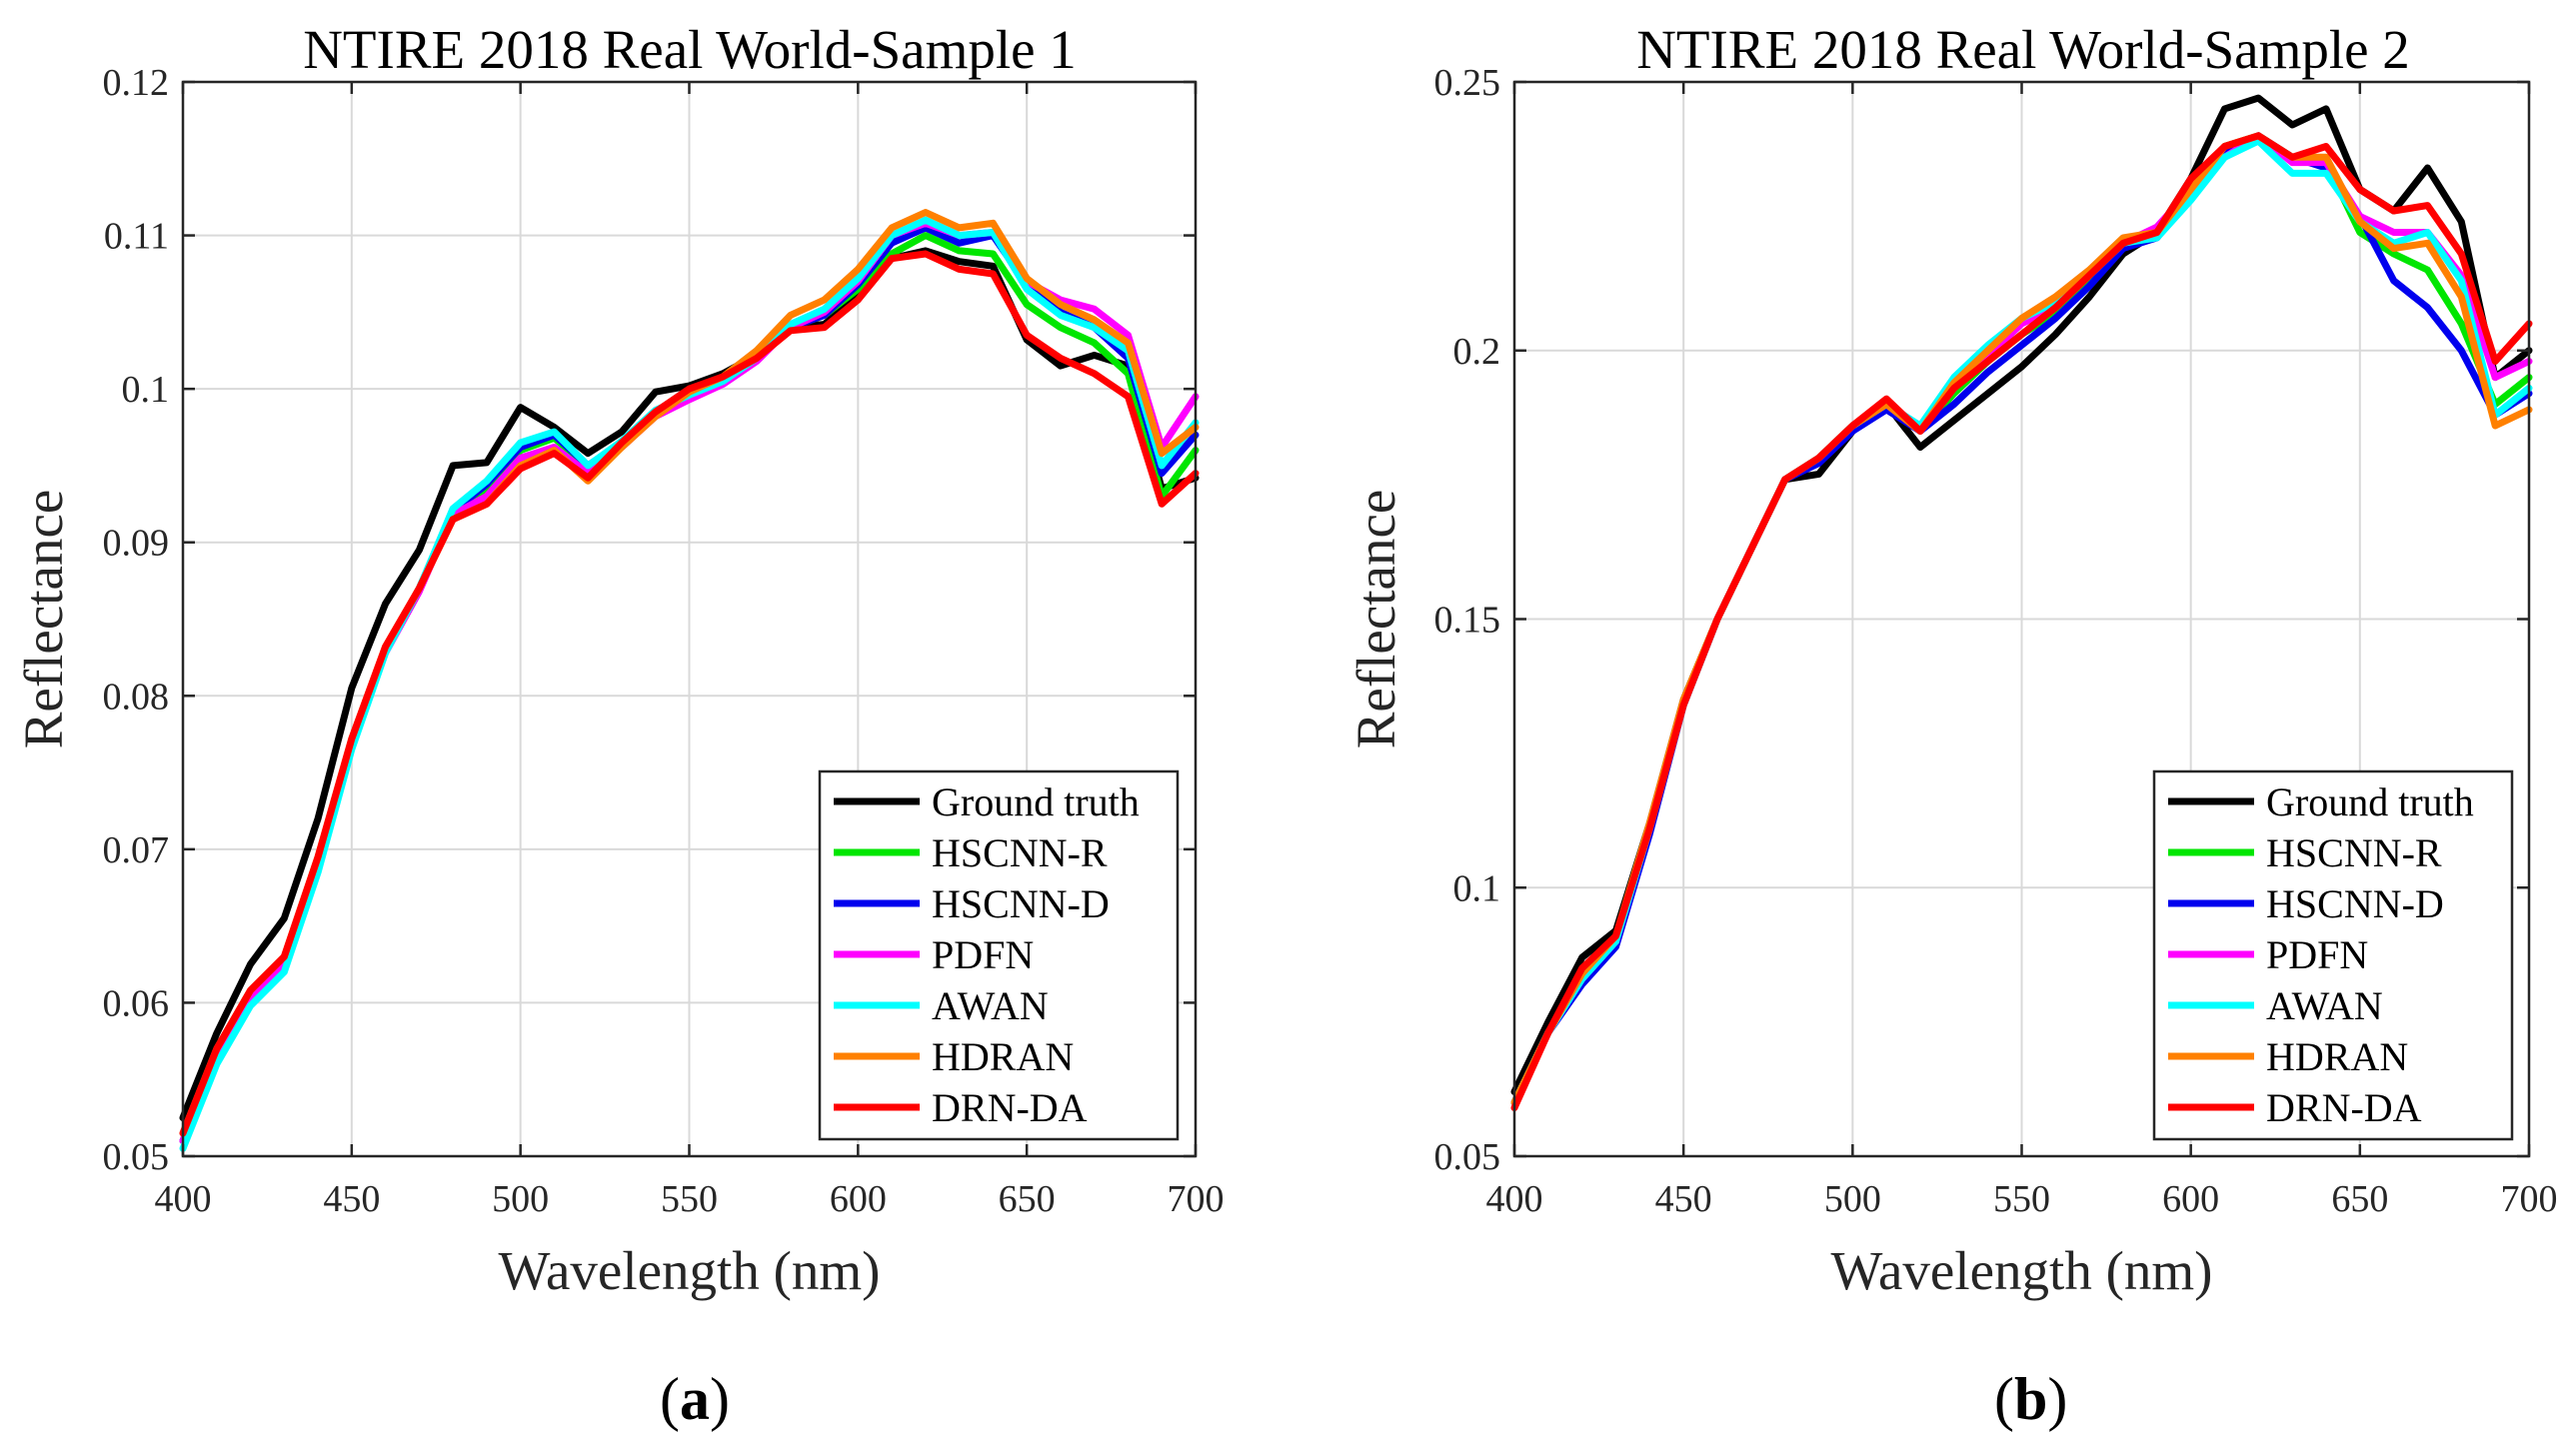  I want to click on panel-label-letter: a, so click(695, 1399).